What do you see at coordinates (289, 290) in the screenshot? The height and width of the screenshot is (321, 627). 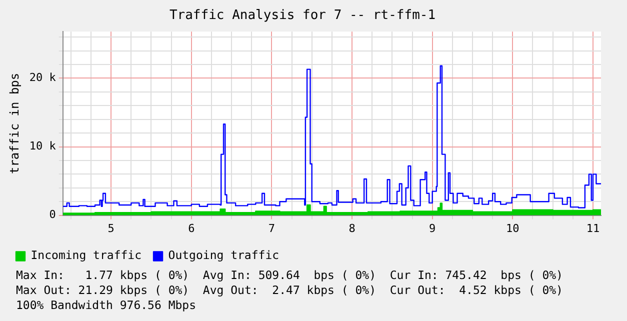 I see `text: Max Out: 21.29 kbps ( 0%) Avg Out: 2.47 kbps ( 0%) Cur Out: 4.52 kbps ( 0%)` at bounding box center [289, 290].